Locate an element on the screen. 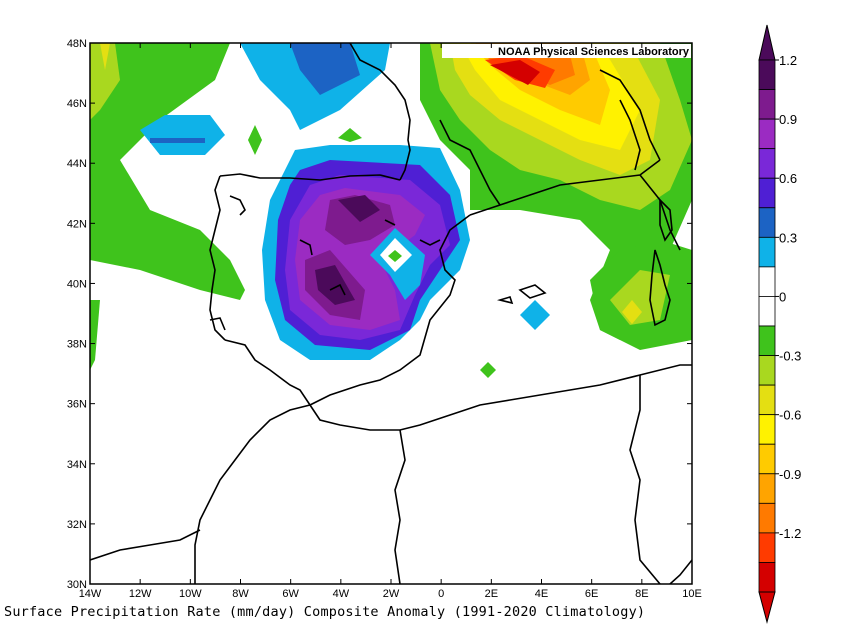 This screenshot has height=627, width=852. colorbar: 1.2 0.9 0.6 0.3 0 -0.3 -0.6 -0.9 -1.2 is located at coordinates (779, 324).